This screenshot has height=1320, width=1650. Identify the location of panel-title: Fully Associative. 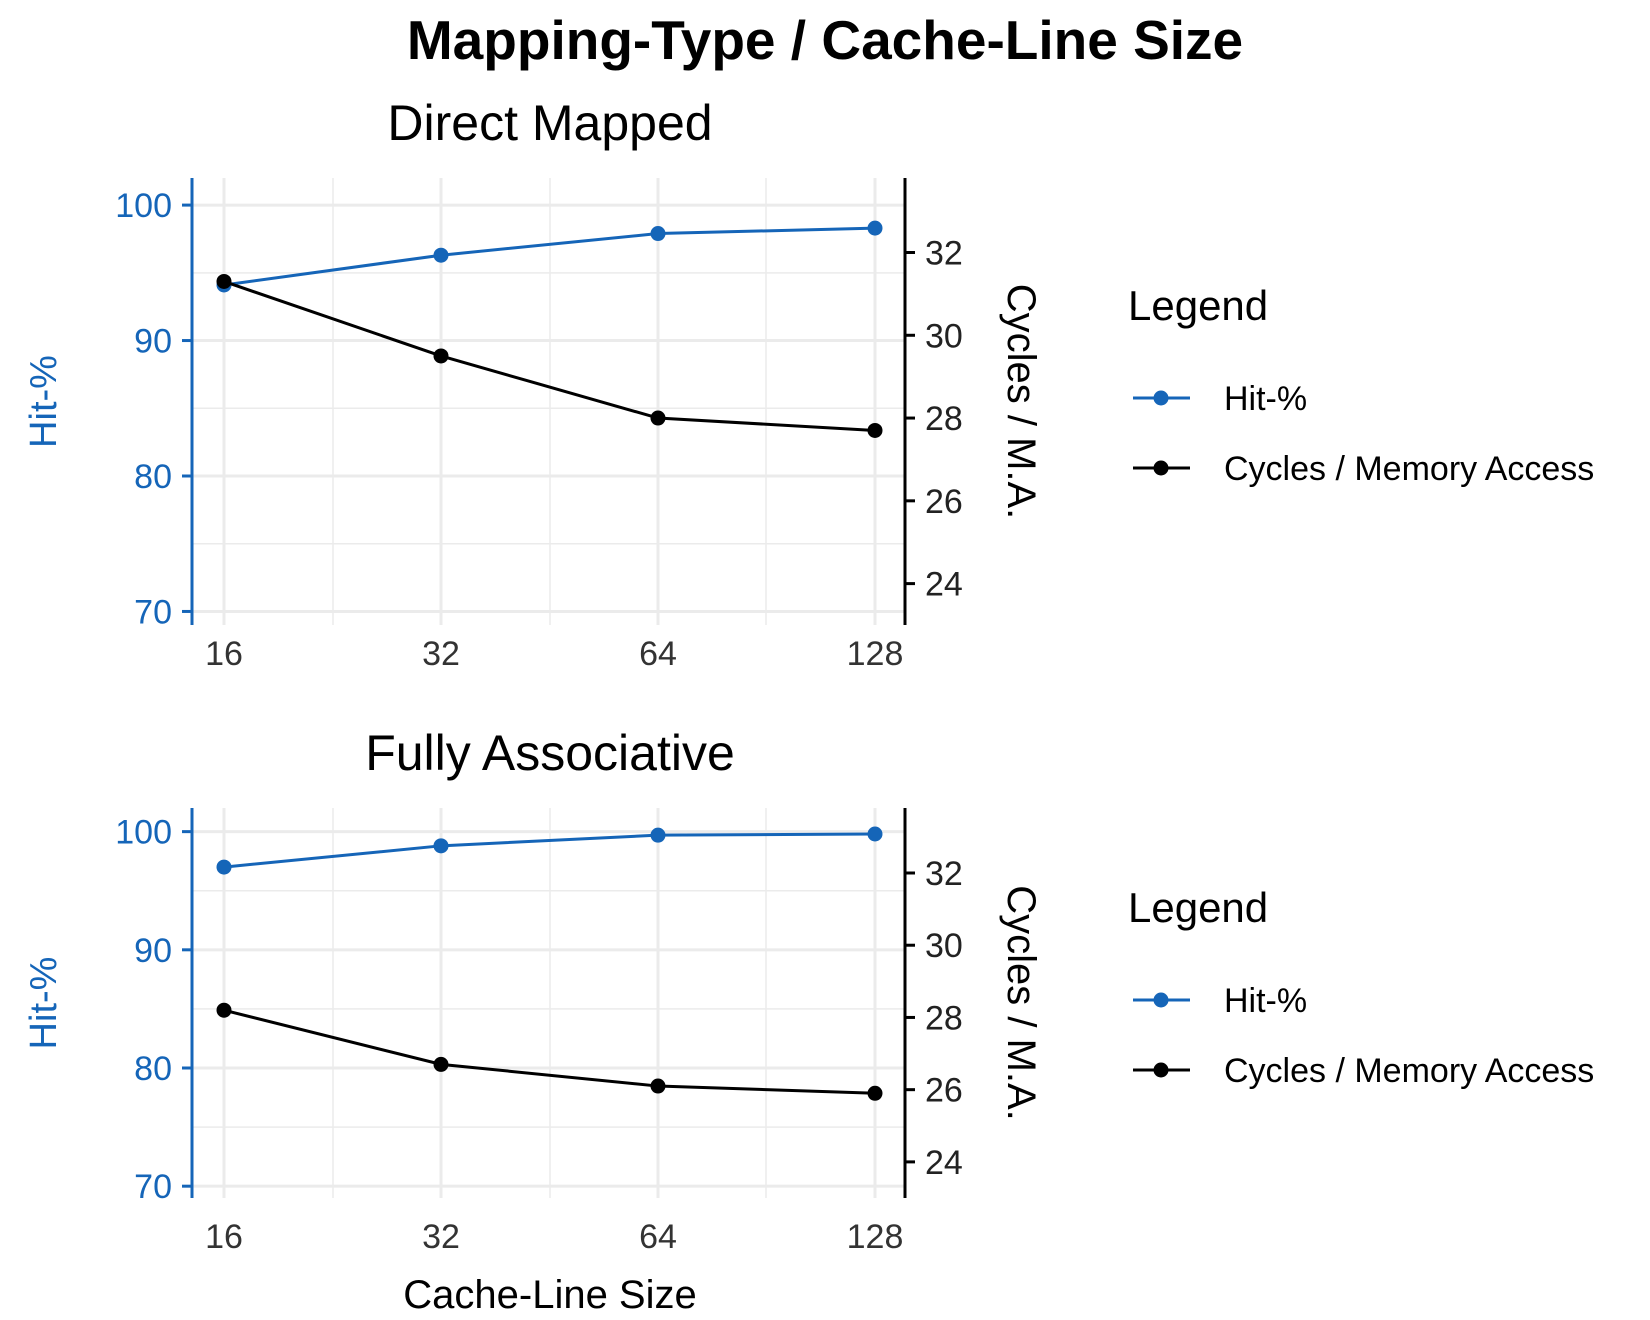
(550, 753).